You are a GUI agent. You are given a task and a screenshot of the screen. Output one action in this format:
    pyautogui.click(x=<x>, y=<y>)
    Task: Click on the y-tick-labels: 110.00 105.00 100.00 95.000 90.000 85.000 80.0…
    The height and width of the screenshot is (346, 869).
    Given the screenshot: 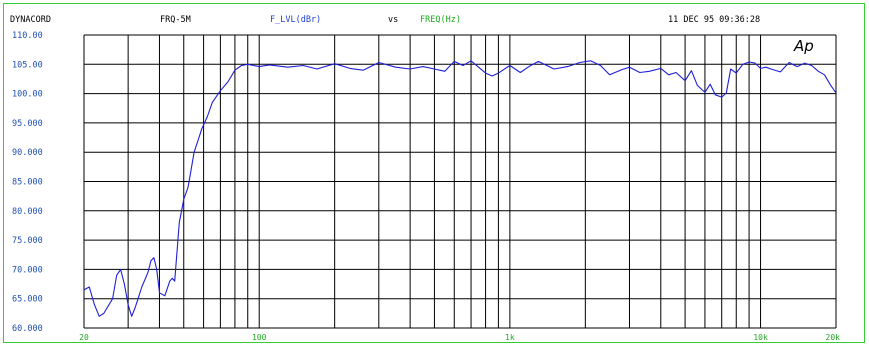 What is the action you would take?
    pyautogui.click(x=27, y=182)
    